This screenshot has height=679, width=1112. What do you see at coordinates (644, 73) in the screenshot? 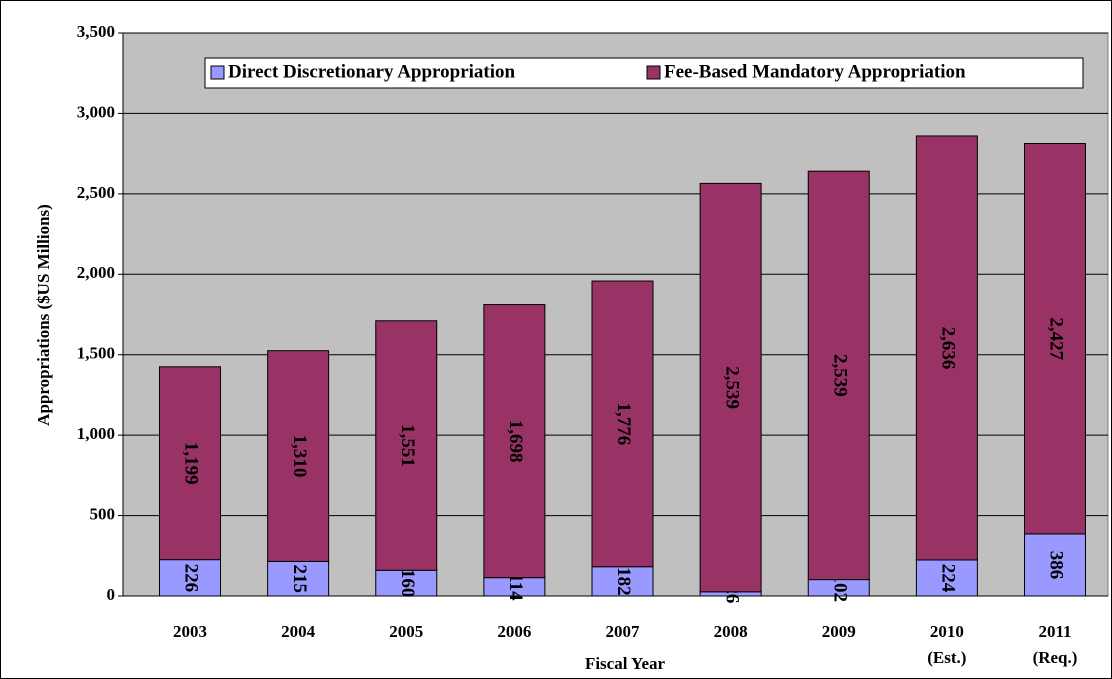
I see `legend-box` at bounding box center [644, 73].